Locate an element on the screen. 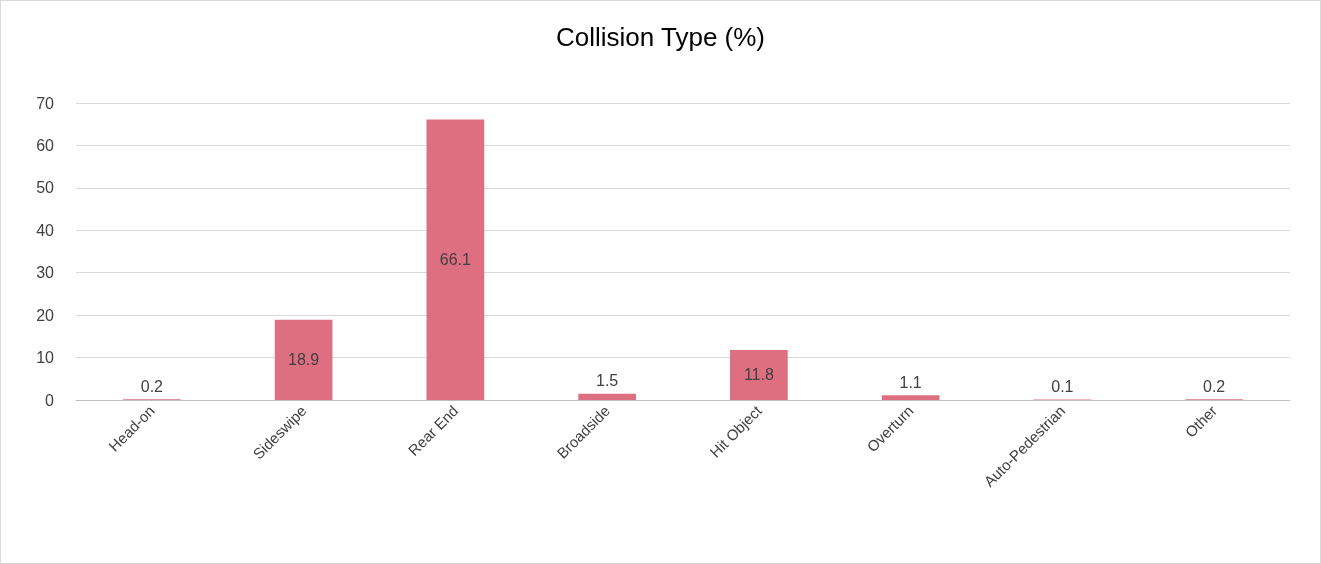 The width and height of the screenshot is (1321, 564). y-tick-label: 60 is located at coordinates (45, 145).